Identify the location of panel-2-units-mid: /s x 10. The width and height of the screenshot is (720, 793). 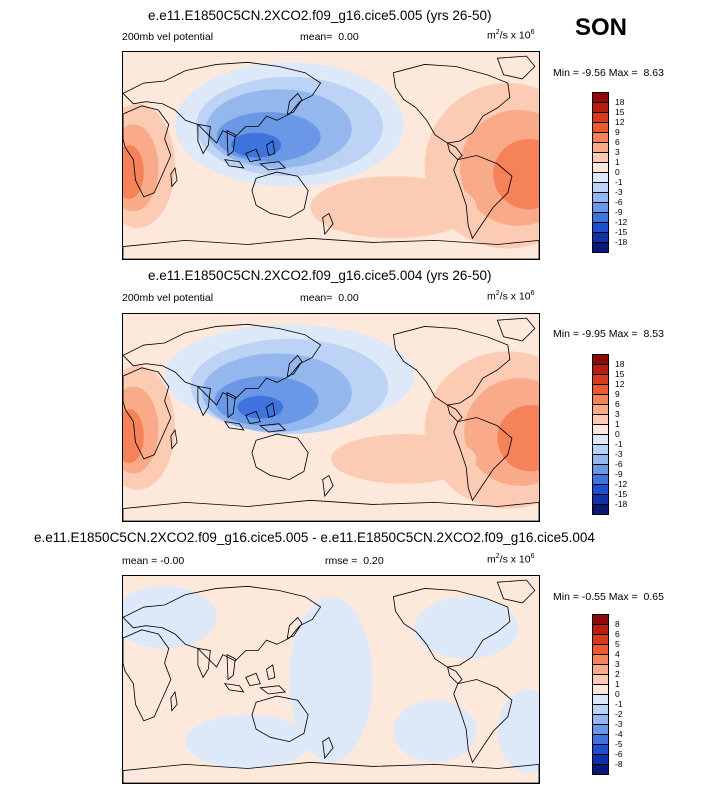
(515, 296).